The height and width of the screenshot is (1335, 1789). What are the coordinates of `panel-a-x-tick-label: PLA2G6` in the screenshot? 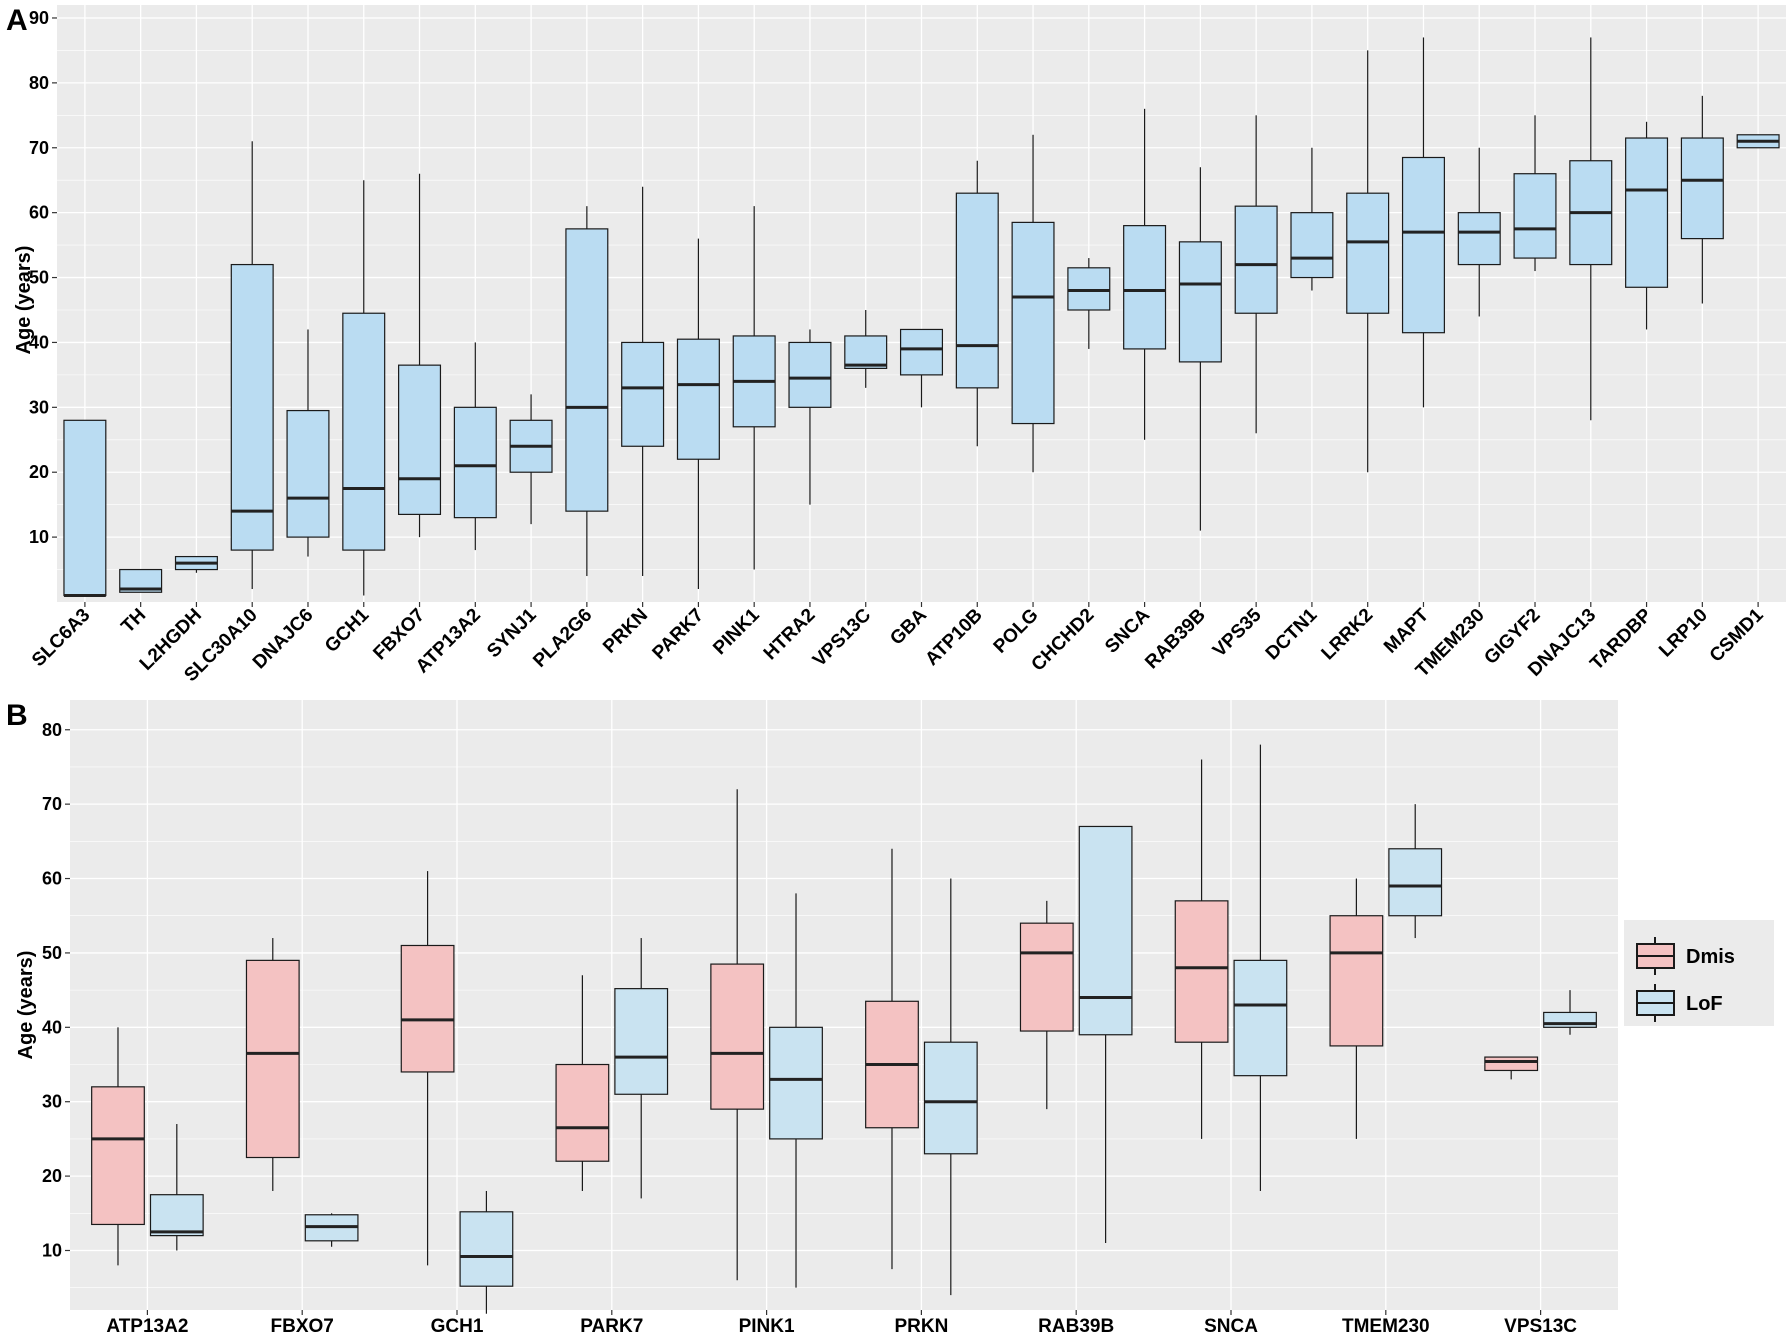 It's located at (562, 638).